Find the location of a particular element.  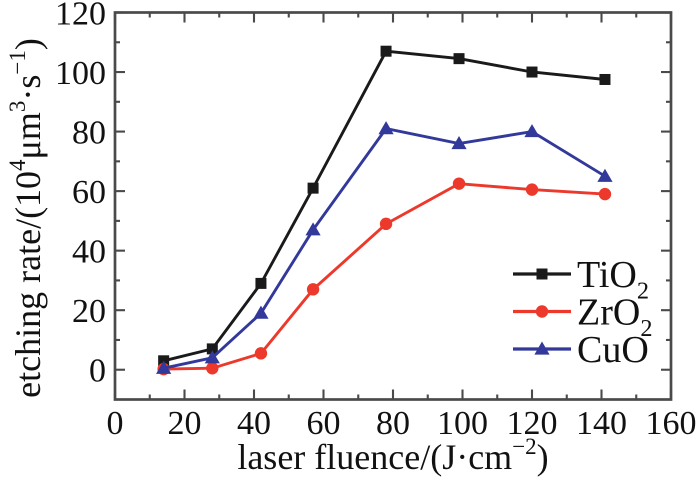

x-tick-label: 20 is located at coordinates (185, 423).